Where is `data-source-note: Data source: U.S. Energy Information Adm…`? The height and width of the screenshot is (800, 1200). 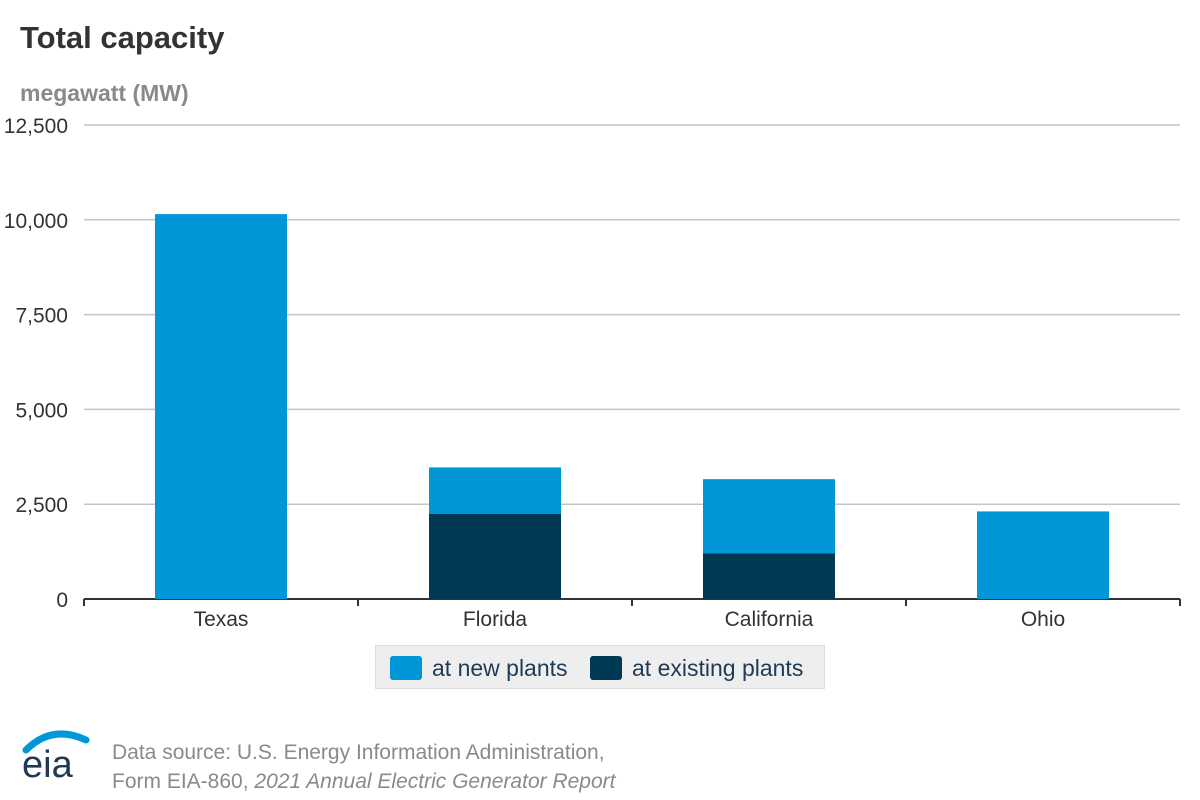 data-source-note: Data source: U.S. Energy Information Adm… is located at coordinates (363, 767).